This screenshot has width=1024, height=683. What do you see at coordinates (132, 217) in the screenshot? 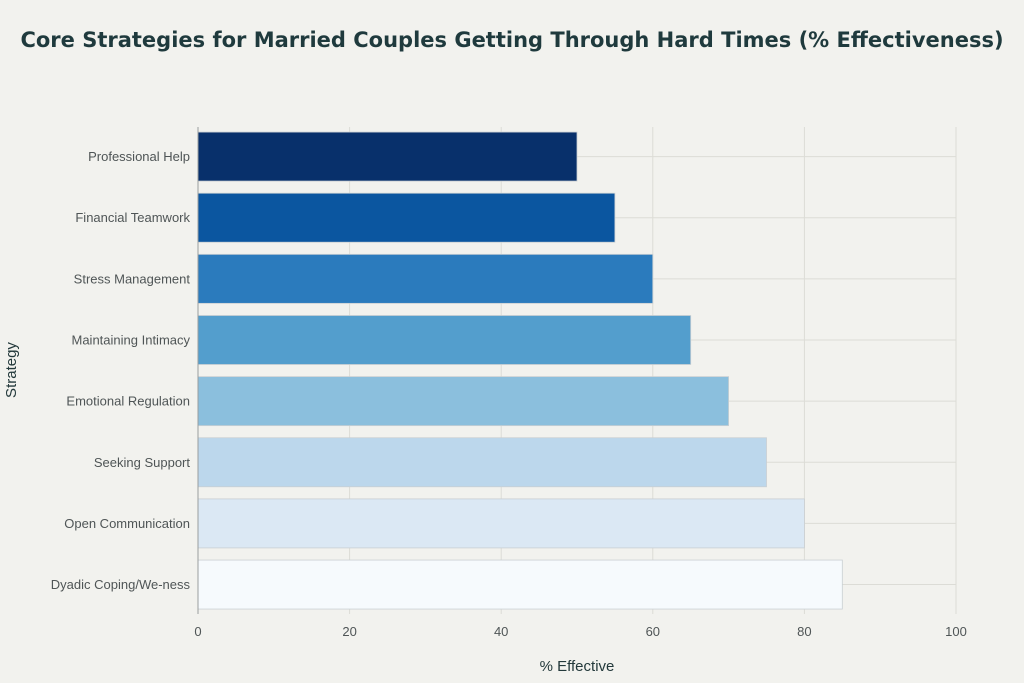
I see `category-label: Financial Teamwork` at bounding box center [132, 217].